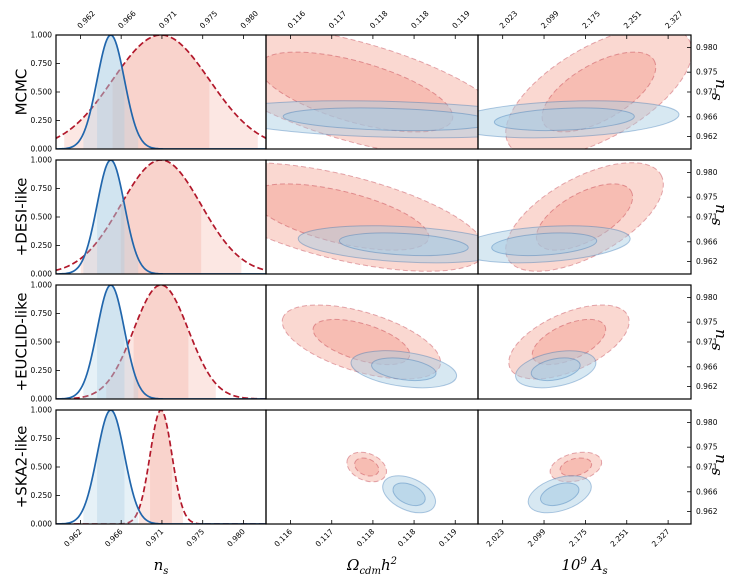  Describe the element at coordinates (584, 566) in the screenshot. I see `xlabel-As: 109 As` at that location.